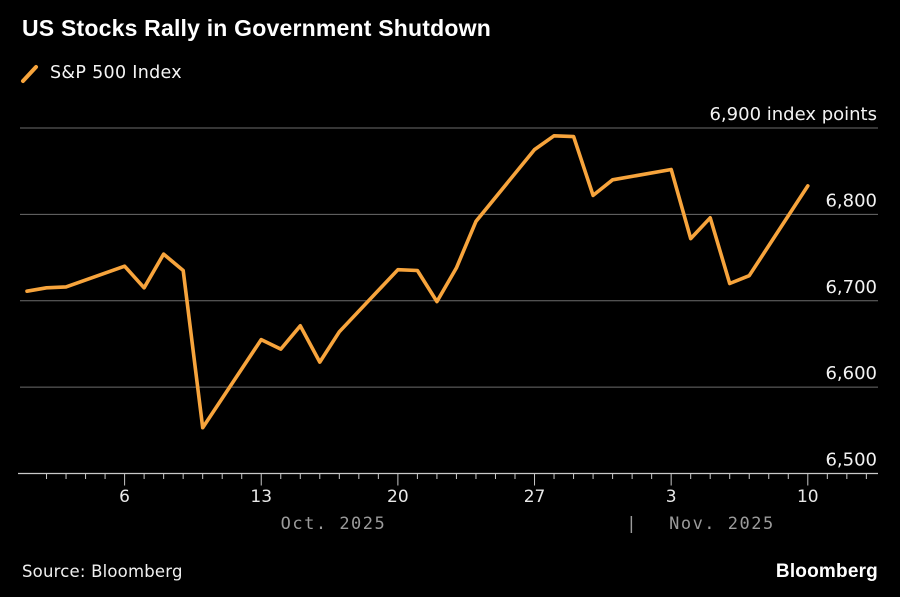 The image size is (900, 597). Describe the element at coordinates (851, 460) in the screenshot. I see `y-tick-label: 6,500` at that location.